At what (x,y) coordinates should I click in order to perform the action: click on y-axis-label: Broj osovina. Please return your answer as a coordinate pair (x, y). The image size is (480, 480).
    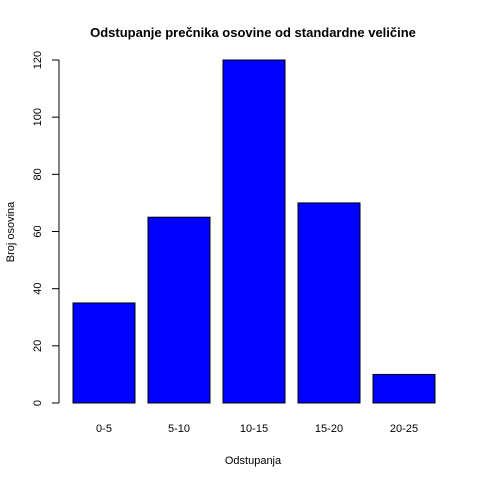
    Looking at the image, I should click on (11, 231).